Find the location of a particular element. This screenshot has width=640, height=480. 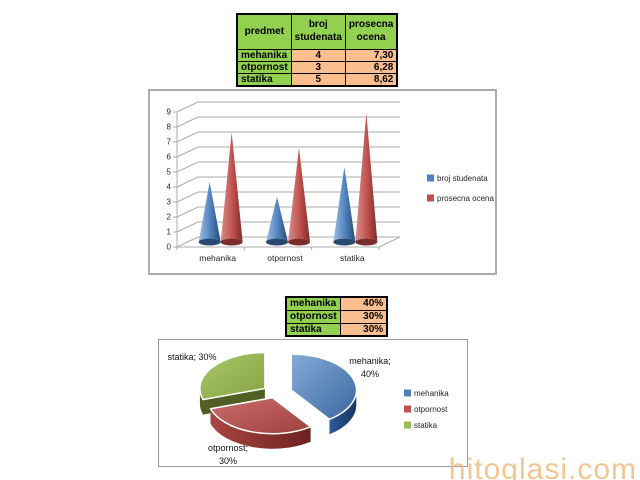

pie-data-label: statika; 30% is located at coordinates (191, 357).